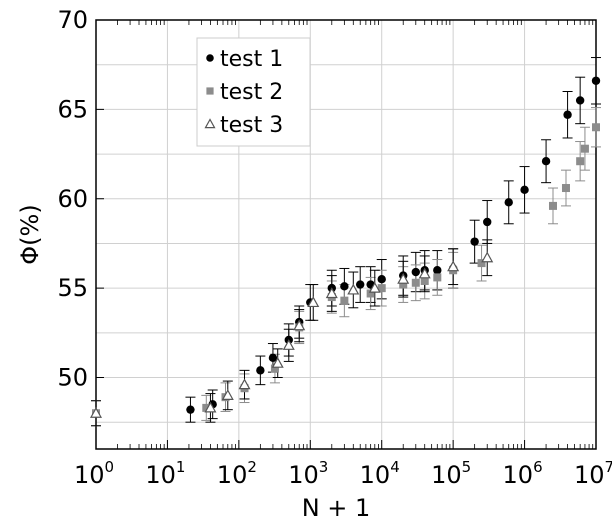  What do you see at coordinates (72, 20) in the screenshot?
I see `y-tick-label: 70` at bounding box center [72, 20].